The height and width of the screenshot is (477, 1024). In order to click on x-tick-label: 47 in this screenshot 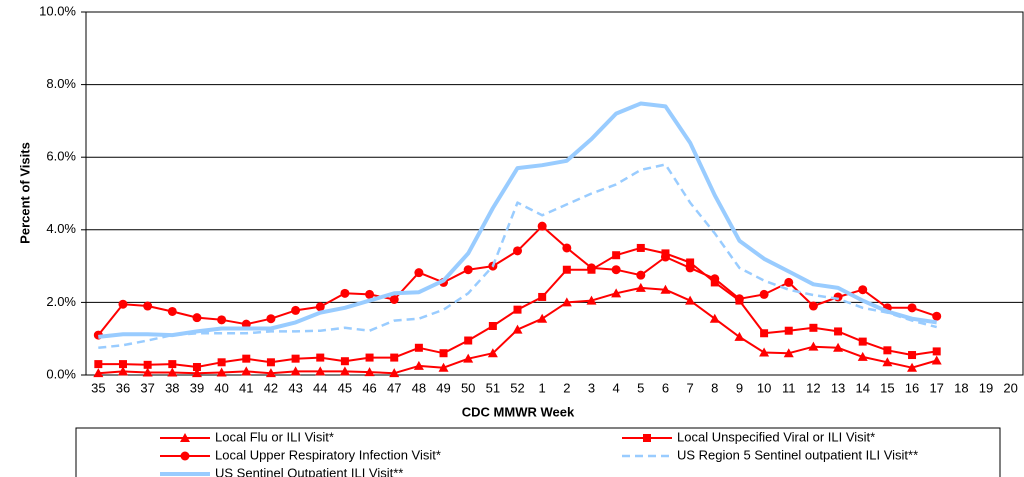, I will do `click(394, 387)`.